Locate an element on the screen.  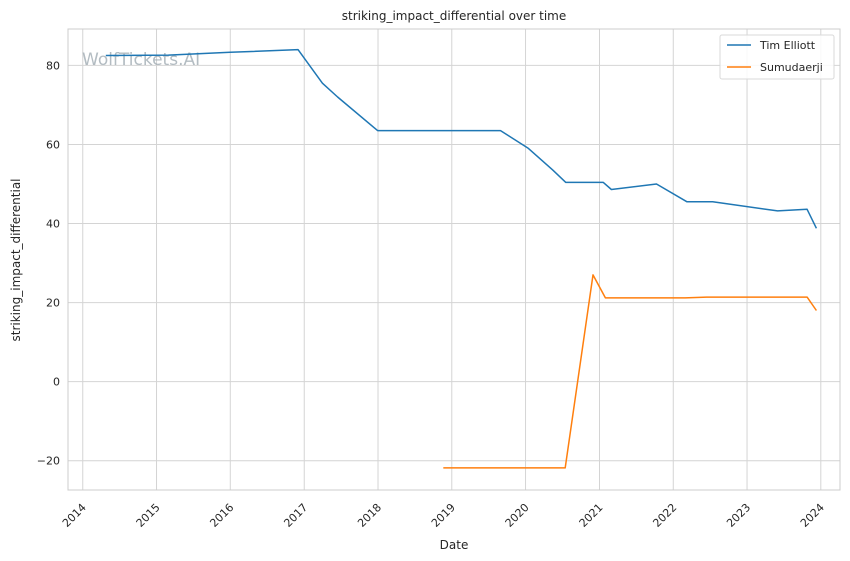
x-tick-label: 2021 is located at coordinates (591, 515).